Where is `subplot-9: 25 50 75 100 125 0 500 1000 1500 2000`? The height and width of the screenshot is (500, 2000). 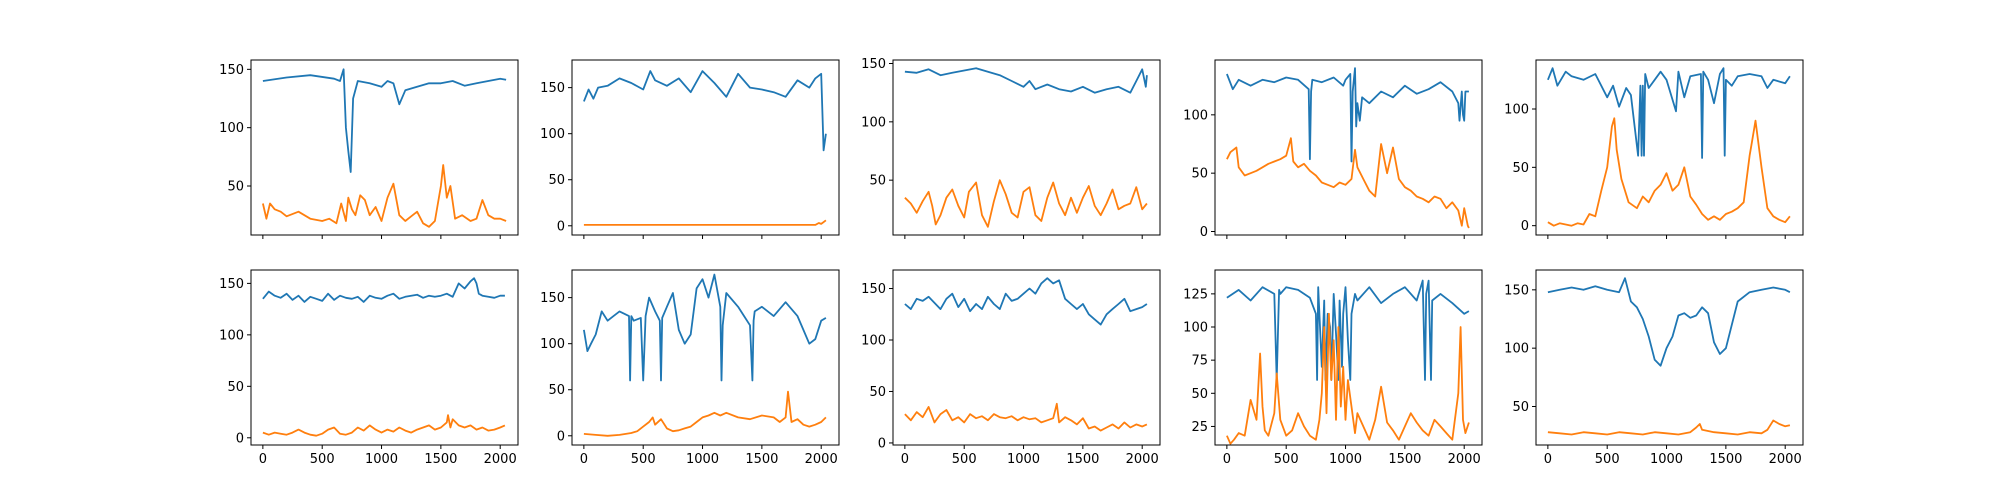 subplot-9: 25 50 75 100 125 0 500 1000 1500 2000 is located at coordinates (1333, 368).